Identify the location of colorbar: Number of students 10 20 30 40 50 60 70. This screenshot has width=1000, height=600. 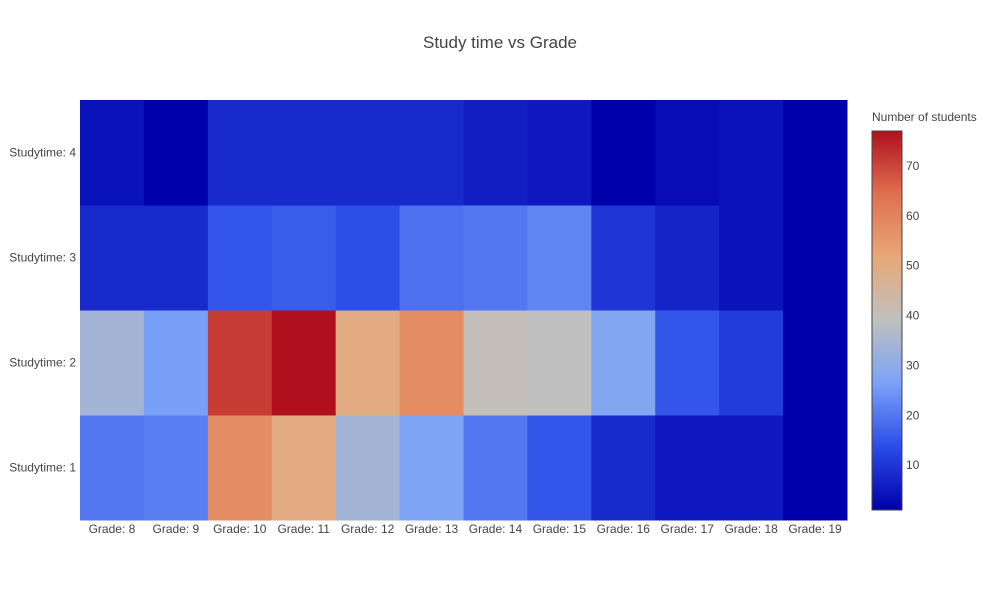
(924, 310).